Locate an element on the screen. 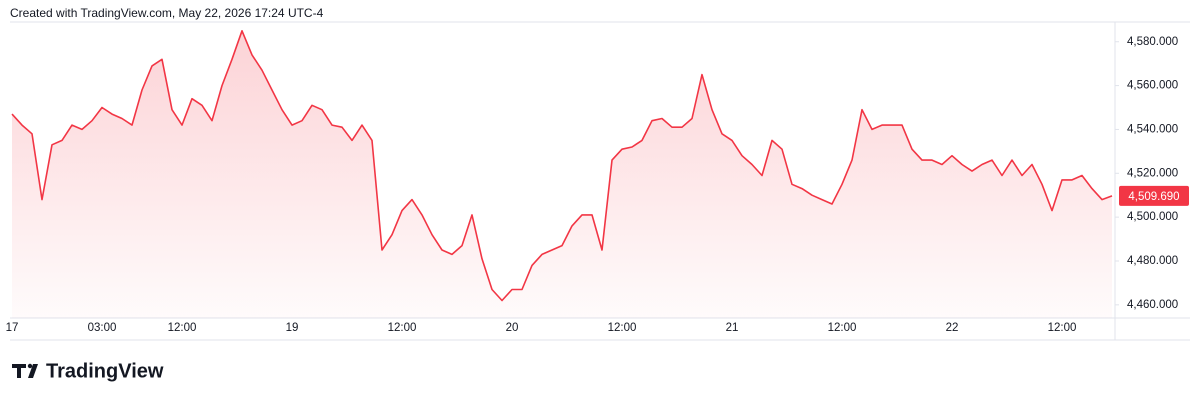 The image size is (1200, 401). last-price-box is located at coordinates (1154, 195).